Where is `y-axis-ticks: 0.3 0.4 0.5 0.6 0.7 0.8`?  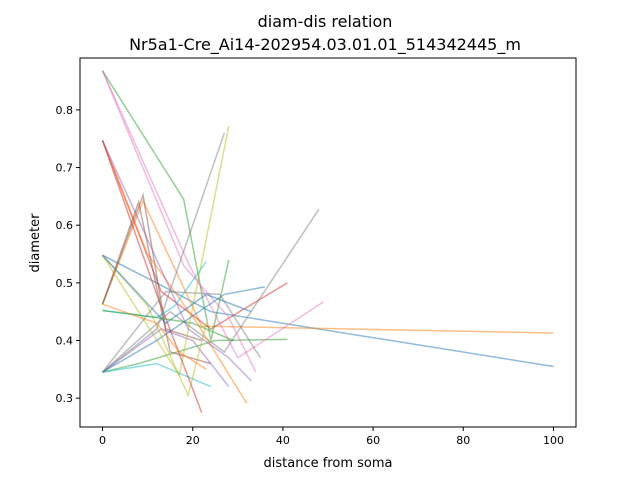
y-axis-ticks: 0.3 0.4 0.5 0.6 0.7 0.8 is located at coordinates (68, 254).